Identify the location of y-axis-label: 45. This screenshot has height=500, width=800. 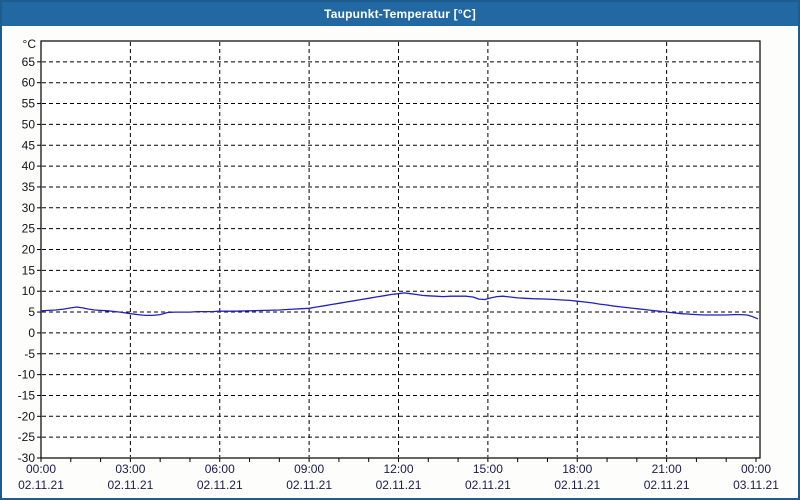
(29, 145).